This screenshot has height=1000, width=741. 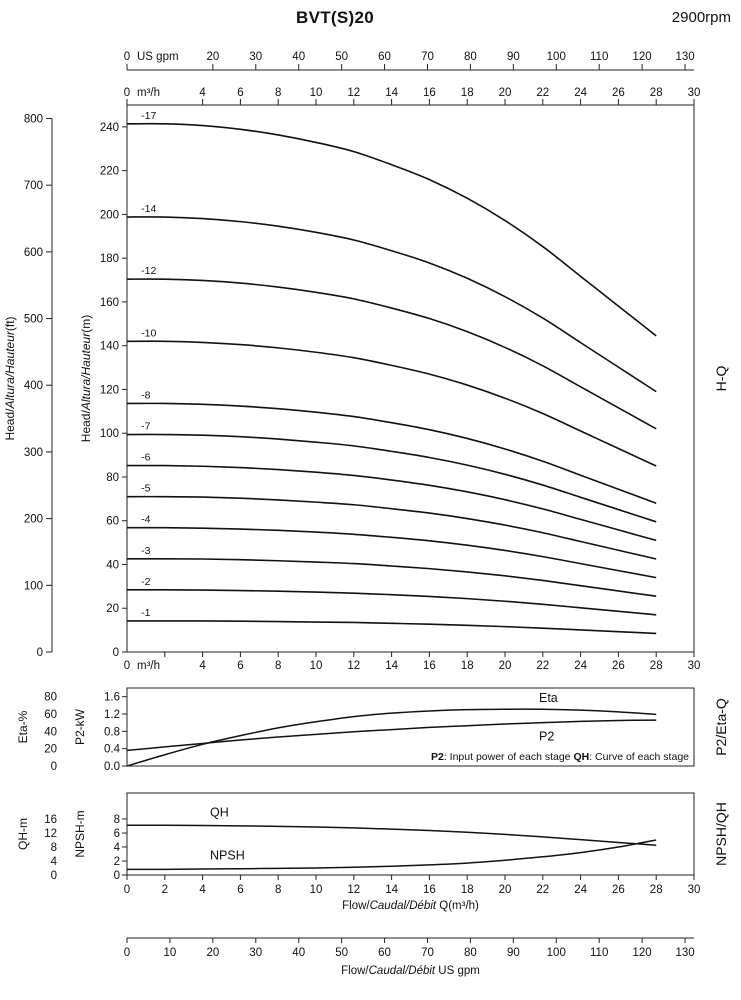 What do you see at coordinates (145, 613) in the screenshot?
I see `curve-label-stage-1: -1` at bounding box center [145, 613].